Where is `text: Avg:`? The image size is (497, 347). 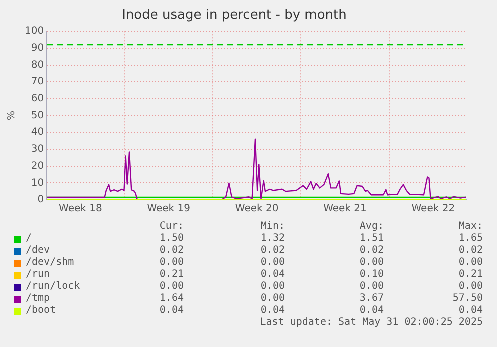
text: Avg: is located at coordinates (372, 227).